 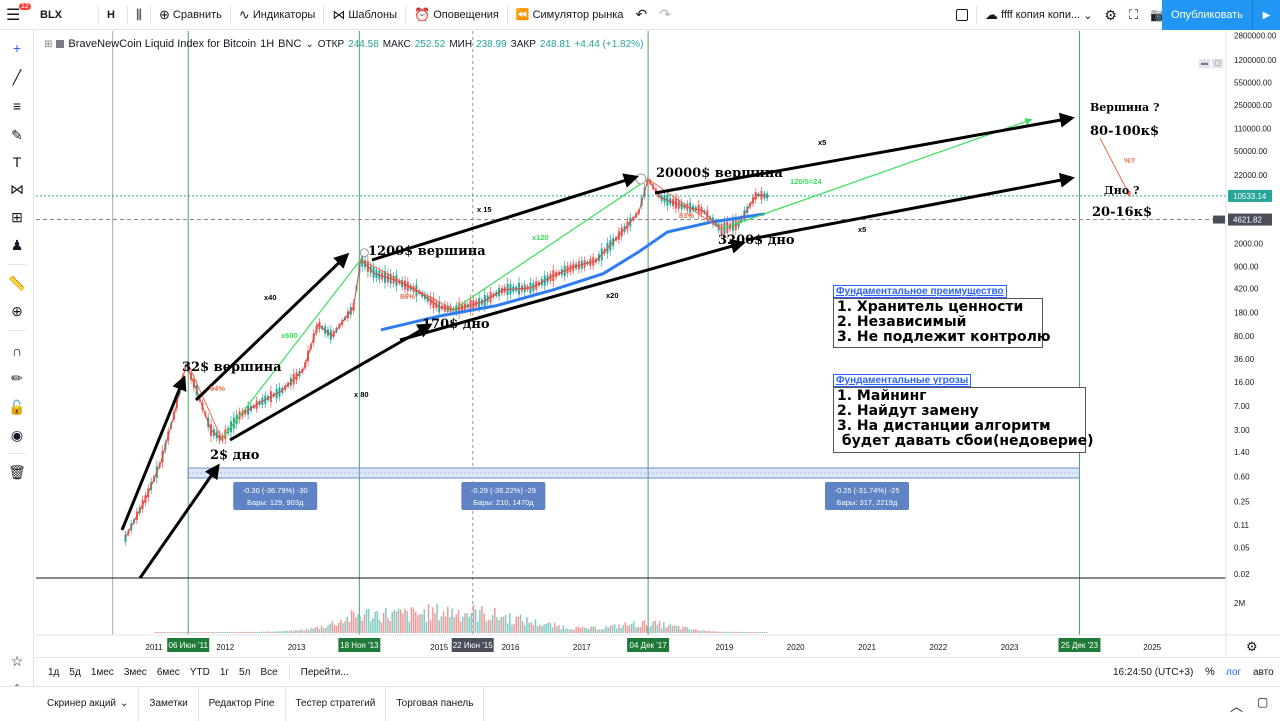 I want to click on y-tick-label: 0.05, so click(x=1242, y=548).